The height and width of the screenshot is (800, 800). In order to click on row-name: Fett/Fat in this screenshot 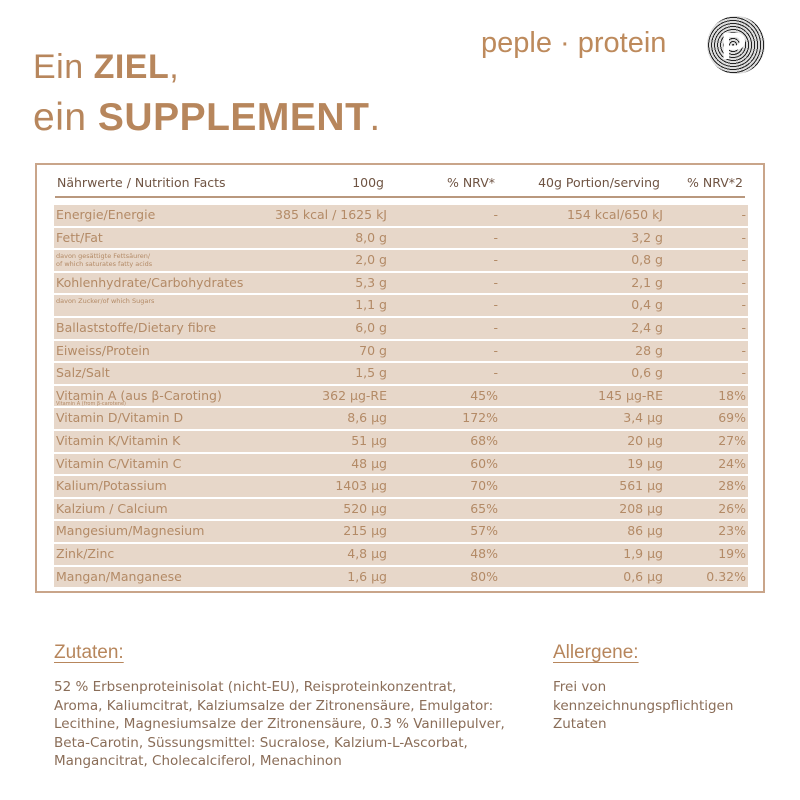, I will do `click(79, 237)`.